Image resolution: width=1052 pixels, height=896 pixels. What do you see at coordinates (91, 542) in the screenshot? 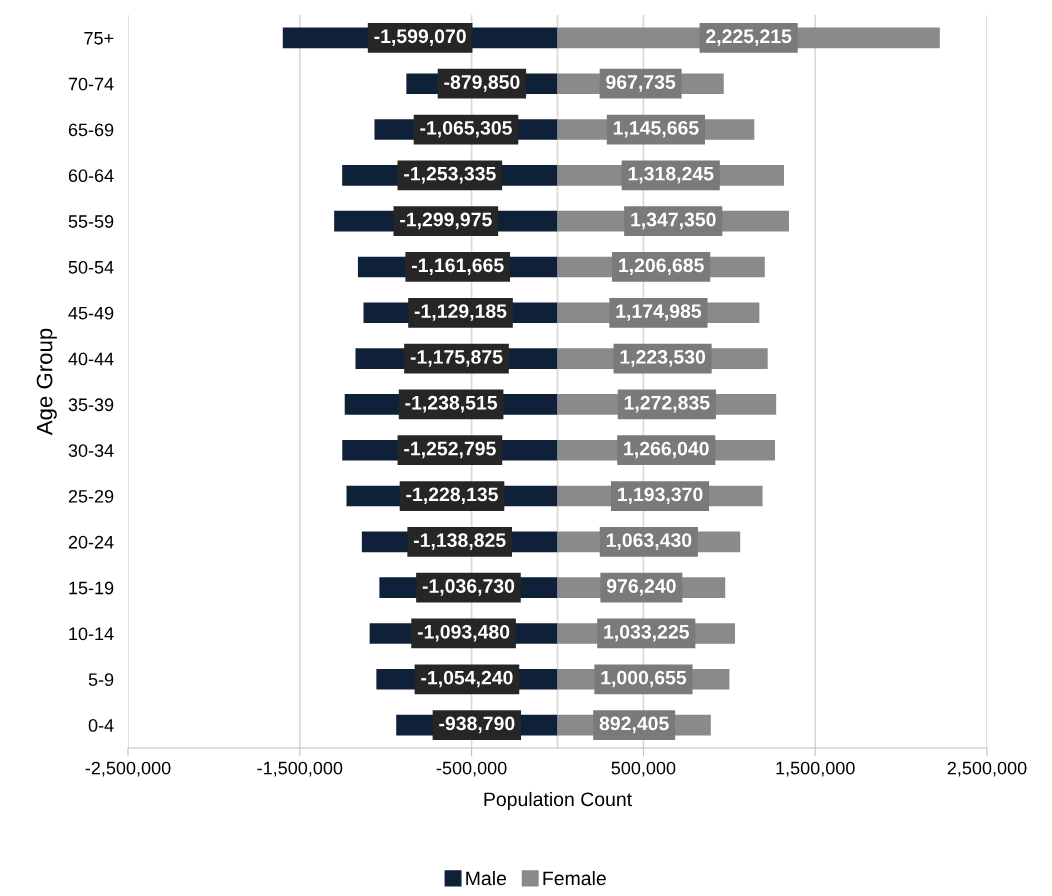
I see `y-tick-label: 20-24` at bounding box center [91, 542].